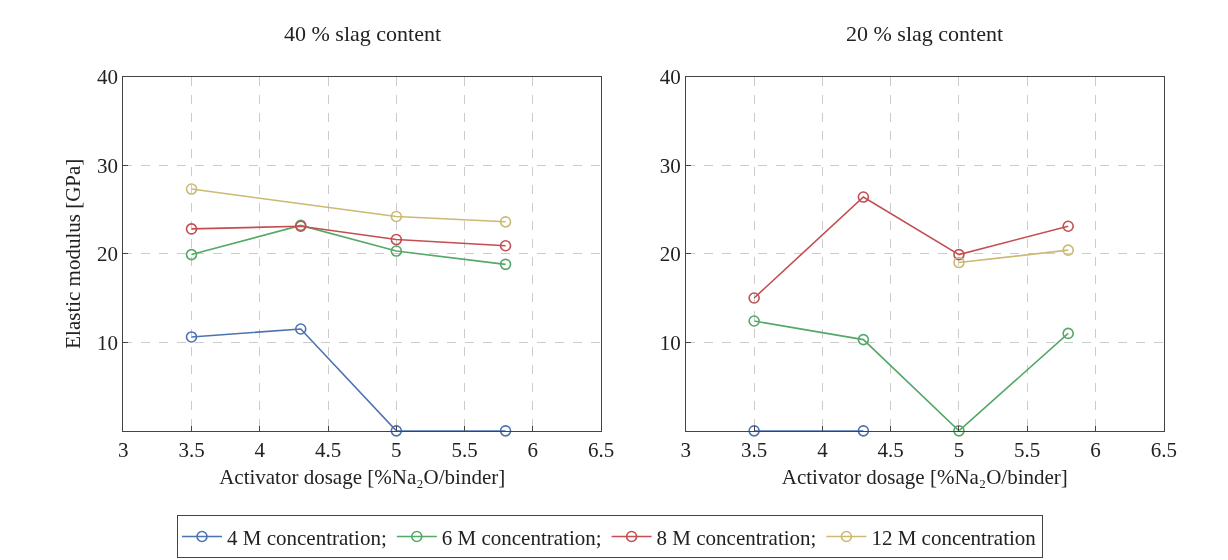  Describe the element at coordinates (521, 537) in the screenshot. I see `legend-label: 6 M concentration;` at that location.